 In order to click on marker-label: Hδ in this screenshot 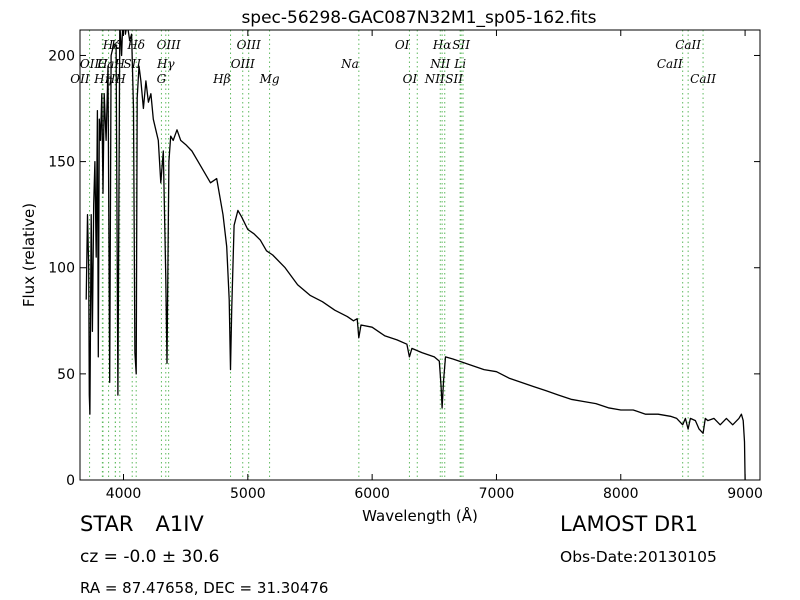, I will do `click(135, 45)`.